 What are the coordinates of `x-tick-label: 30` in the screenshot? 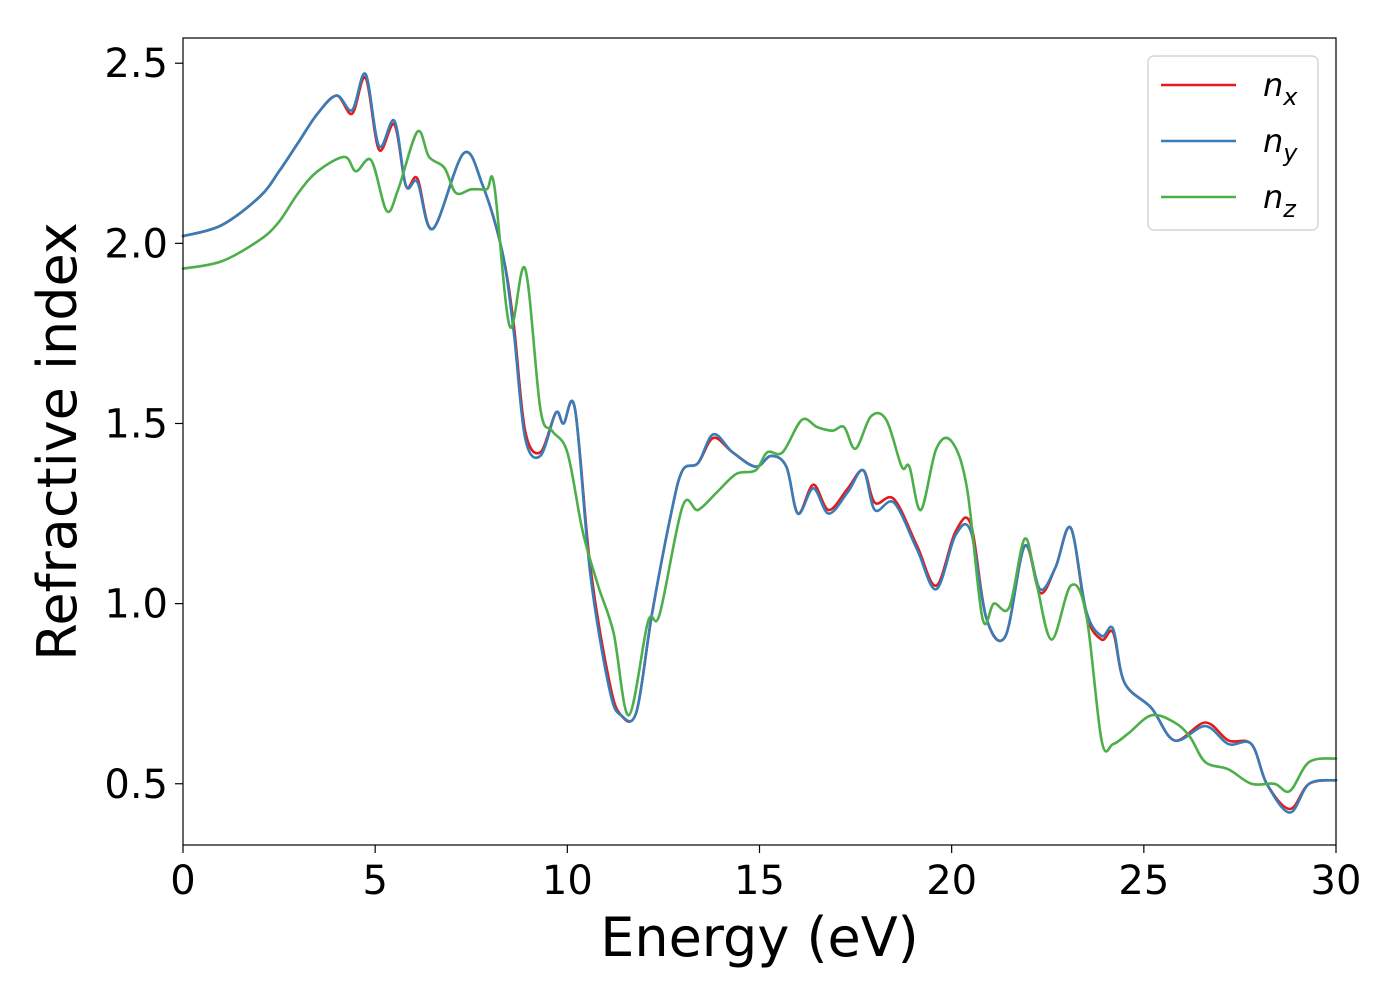 It's located at (1336, 881).